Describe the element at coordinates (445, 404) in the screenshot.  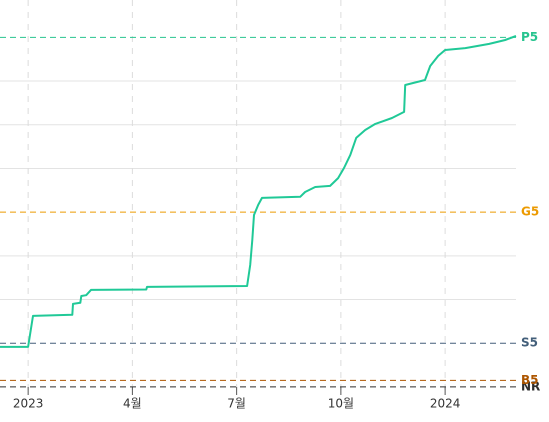
I see `x-tick-label: 2024` at that location.